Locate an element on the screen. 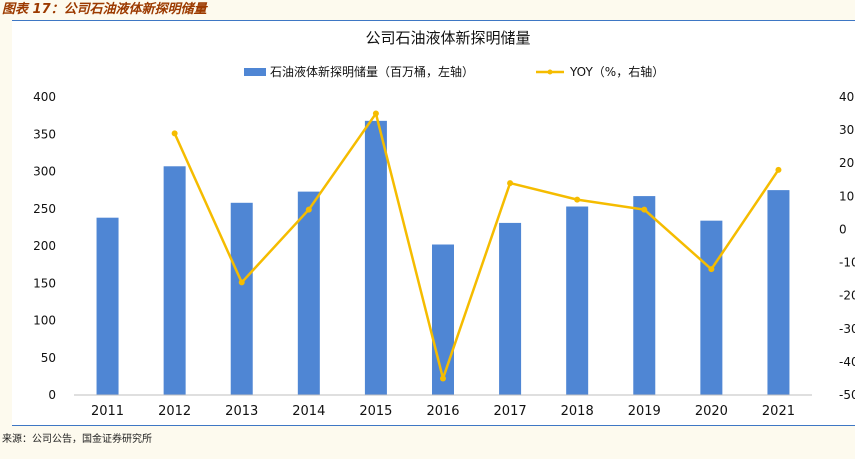 The width and height of the screenshot is (855, 459). source-note: 来源：公司公告，国金证券研究所 is located at coordinates (77, 439).